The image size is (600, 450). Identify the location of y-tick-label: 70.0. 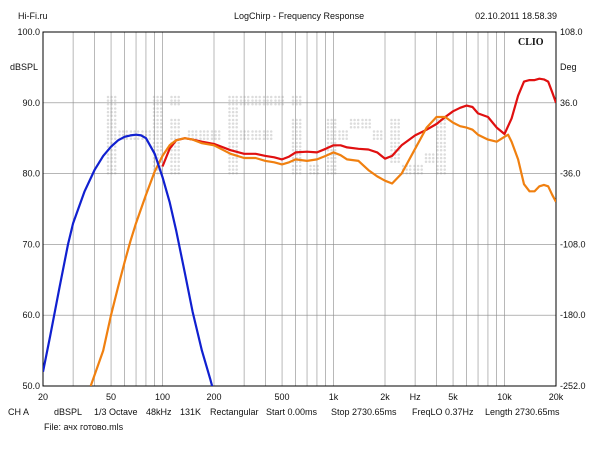
(31, 244).